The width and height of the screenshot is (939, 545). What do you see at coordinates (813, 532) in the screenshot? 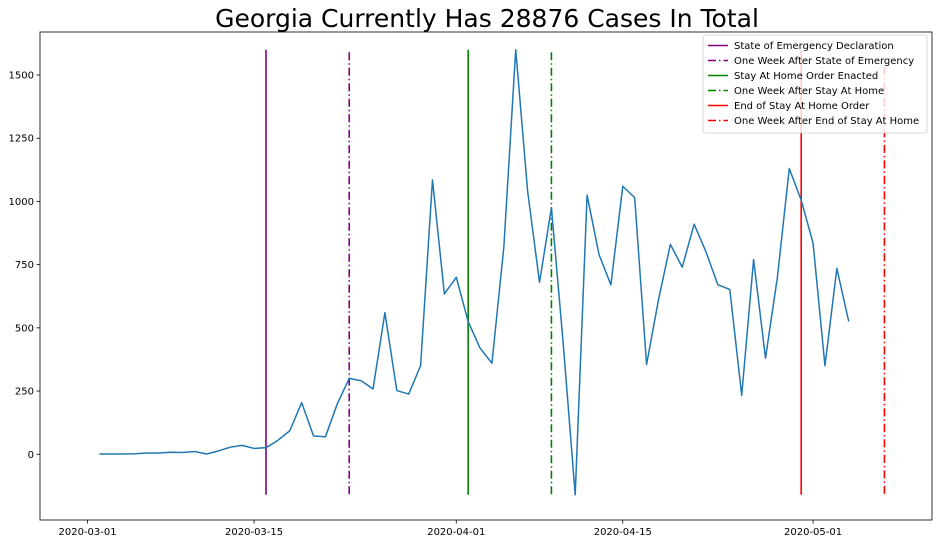
I see `x-tick-label-4: 2020-05-01` at bounding box center [813, 532].